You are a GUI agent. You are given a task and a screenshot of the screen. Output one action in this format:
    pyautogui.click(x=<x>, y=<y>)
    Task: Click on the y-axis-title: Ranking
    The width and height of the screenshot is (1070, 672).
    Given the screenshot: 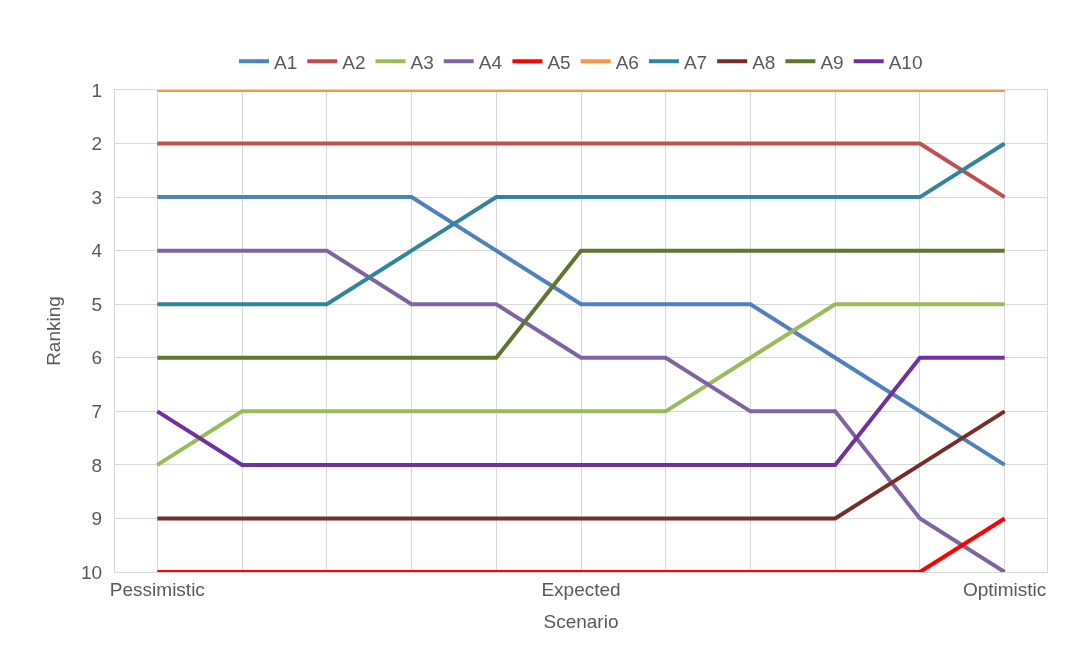 What is the action you would take?
    pyautogui.click(x=53, y=331)
    